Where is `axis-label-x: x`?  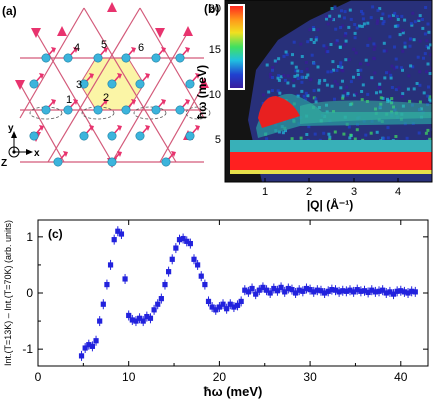 axis-label-x: x is located at coordinates (37, 153).